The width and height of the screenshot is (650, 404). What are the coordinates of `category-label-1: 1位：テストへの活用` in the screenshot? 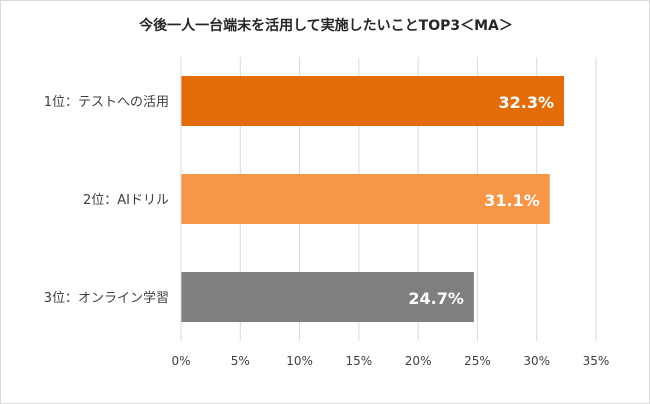 It's located at (106, 102).